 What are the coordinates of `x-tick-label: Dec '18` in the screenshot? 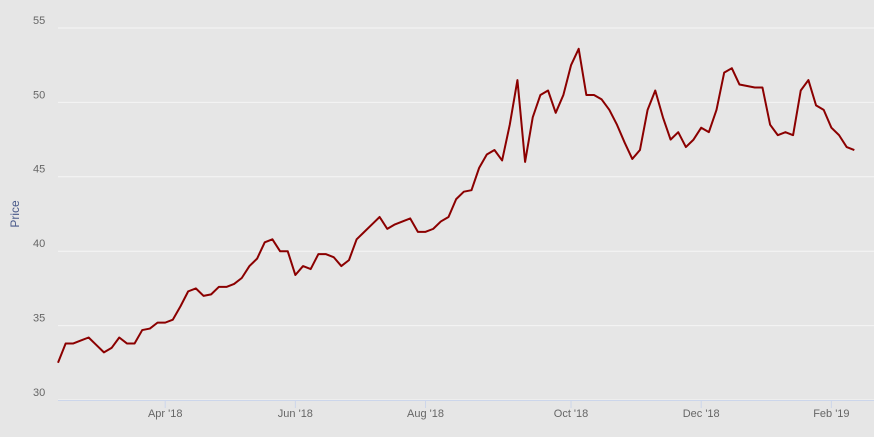 It's located at (701, 414).